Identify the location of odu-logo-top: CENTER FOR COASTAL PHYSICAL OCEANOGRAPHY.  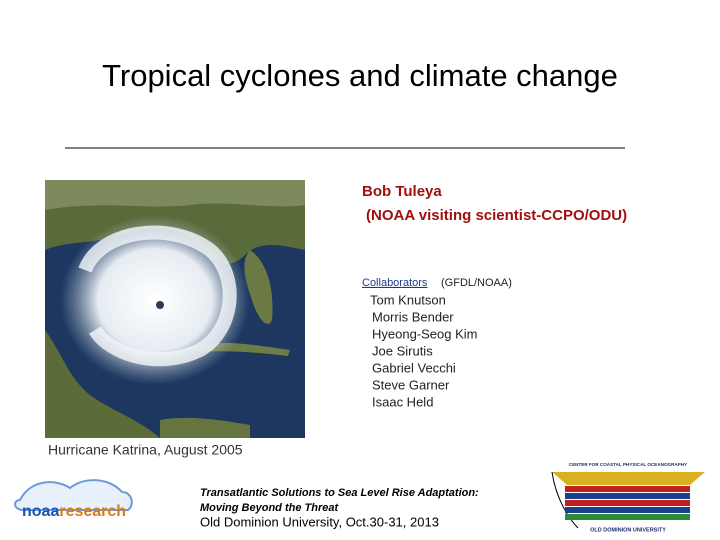
(628, 464).